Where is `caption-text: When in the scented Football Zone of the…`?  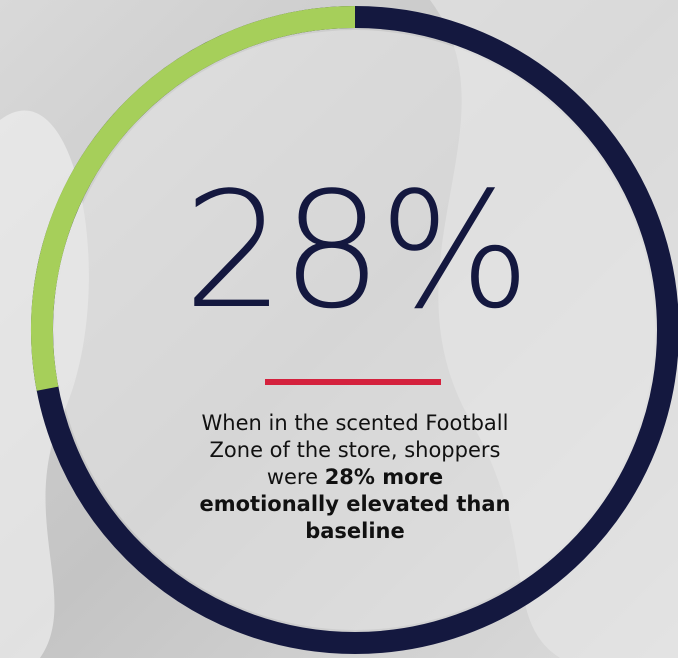 caption-text: When in the scented Football Zone of the… is located at coordinates (355, 450).